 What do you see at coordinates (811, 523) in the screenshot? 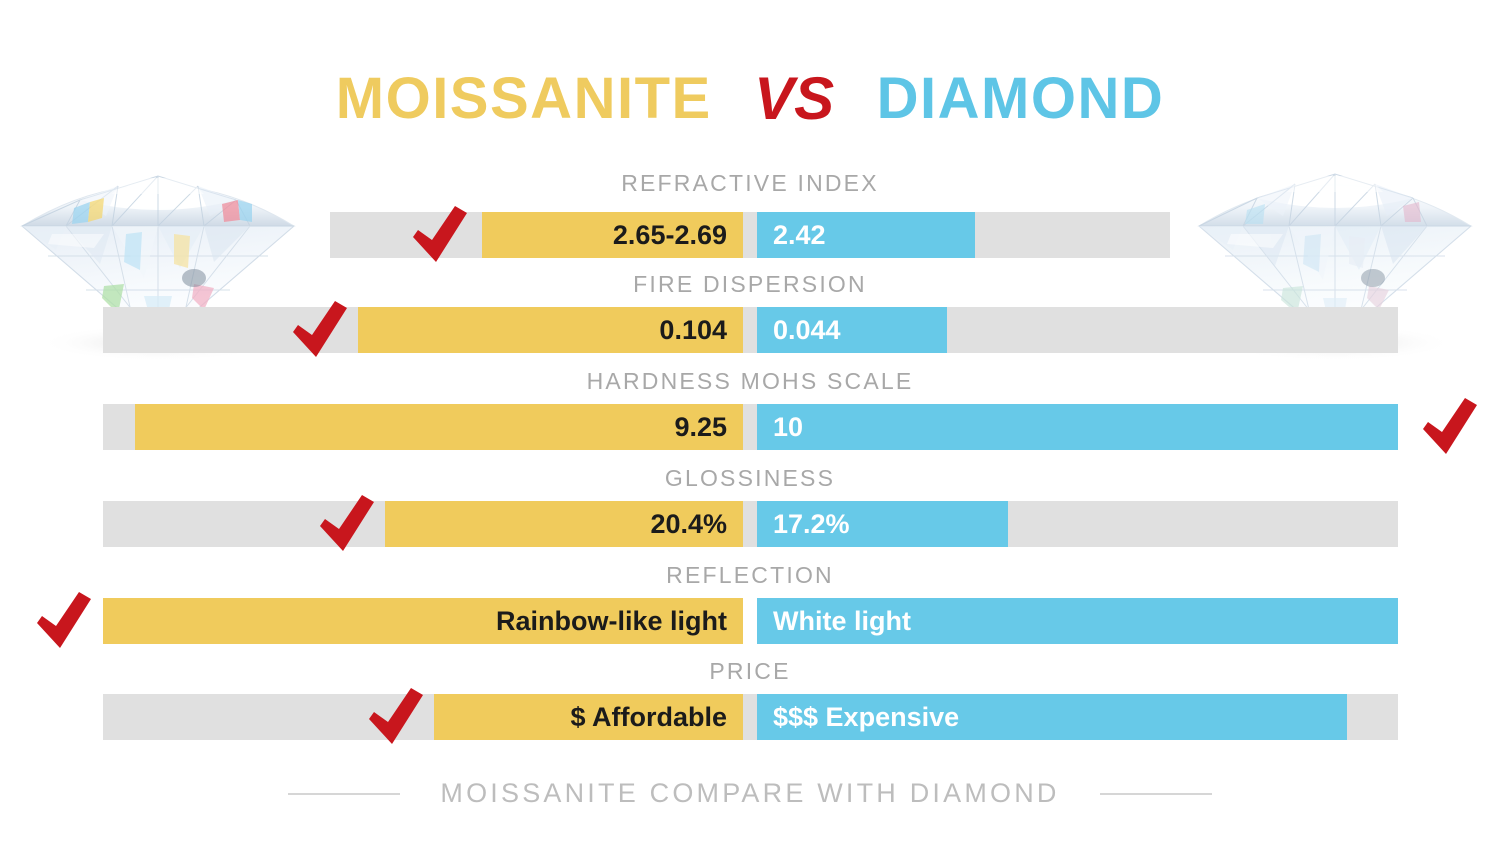
I see `diamond-value: 17.2%` at bounding box center [811, 523].